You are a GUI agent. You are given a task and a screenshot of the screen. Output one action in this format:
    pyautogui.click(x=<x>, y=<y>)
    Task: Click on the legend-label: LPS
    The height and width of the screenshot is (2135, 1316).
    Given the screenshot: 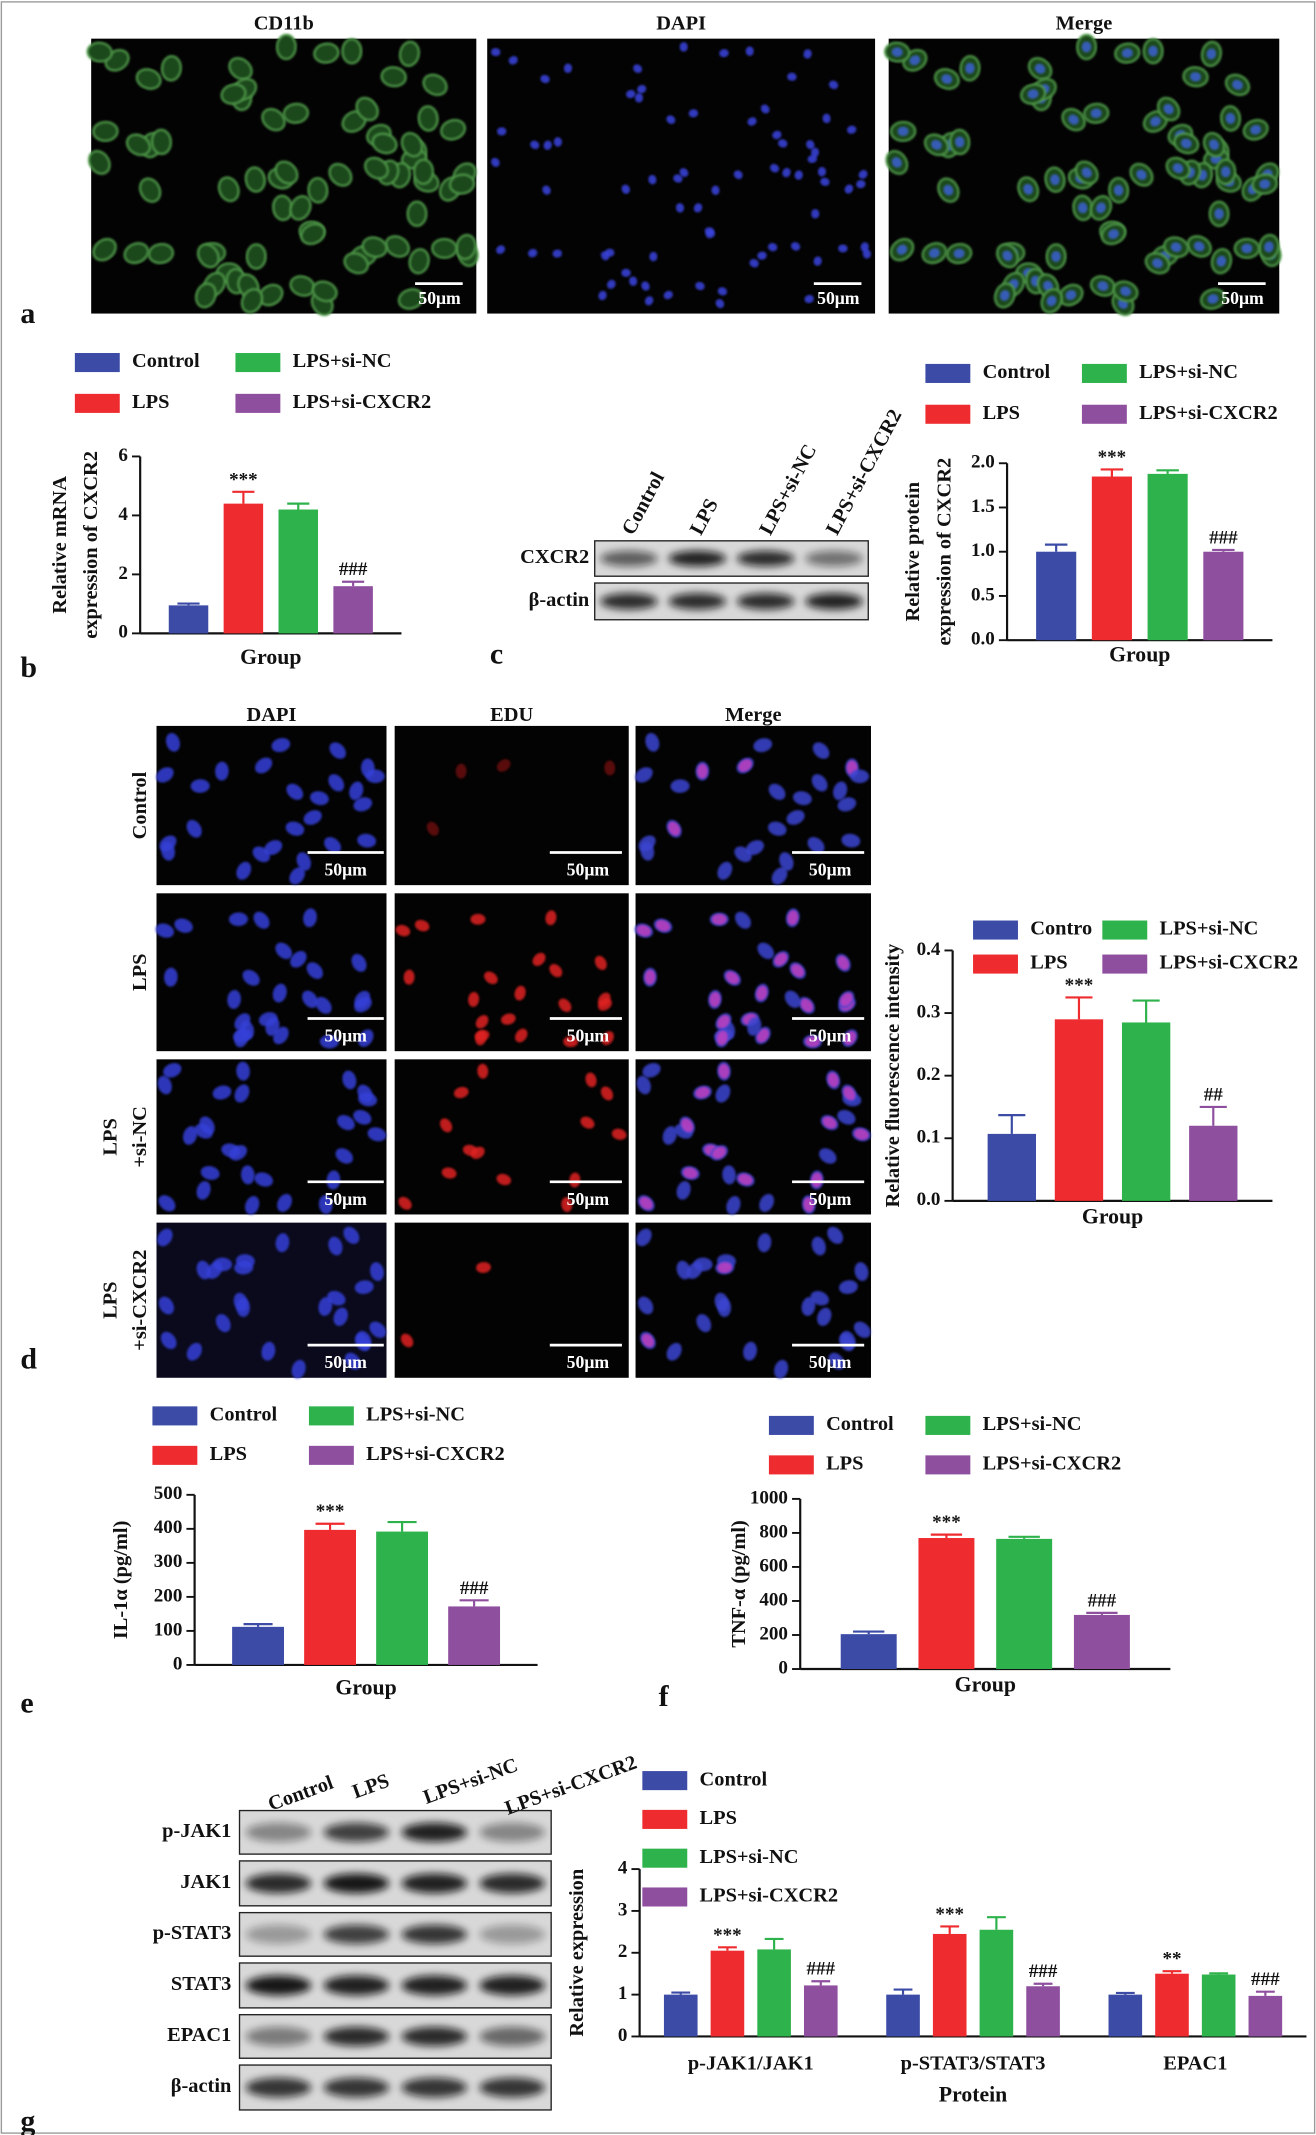 What is the action you would take?
    pyautogui.click(x=1001, y=413)
    